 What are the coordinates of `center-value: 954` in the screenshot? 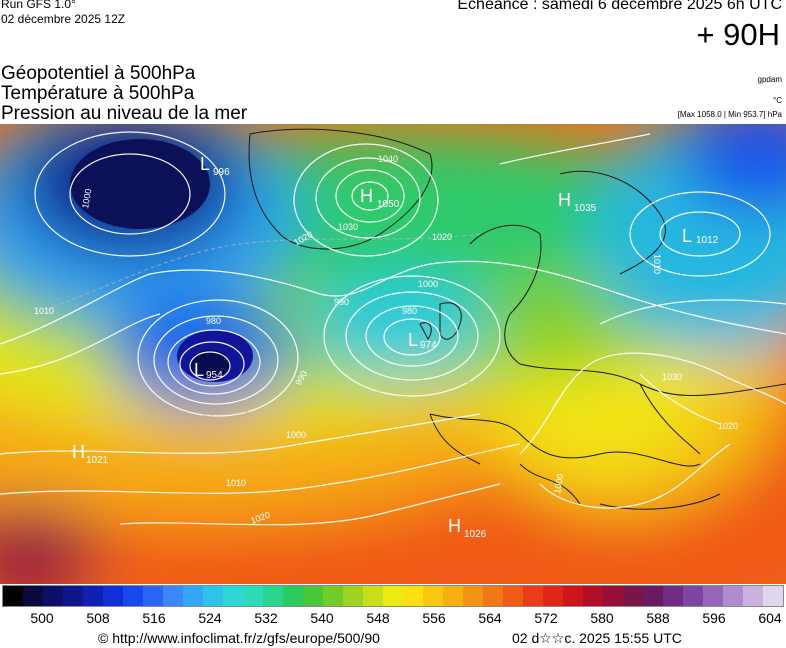 It's located at (214, 375).